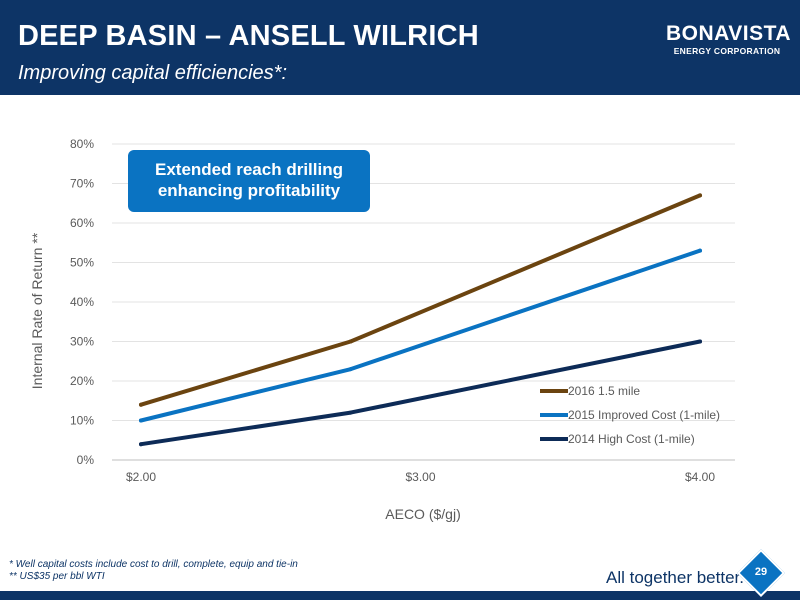 This screenshot has height=600, width=800. What do you see at coordinates (82, 421) in the screenshot?
I see `y-tick-label: 10%` at bounding box center [82, 421].